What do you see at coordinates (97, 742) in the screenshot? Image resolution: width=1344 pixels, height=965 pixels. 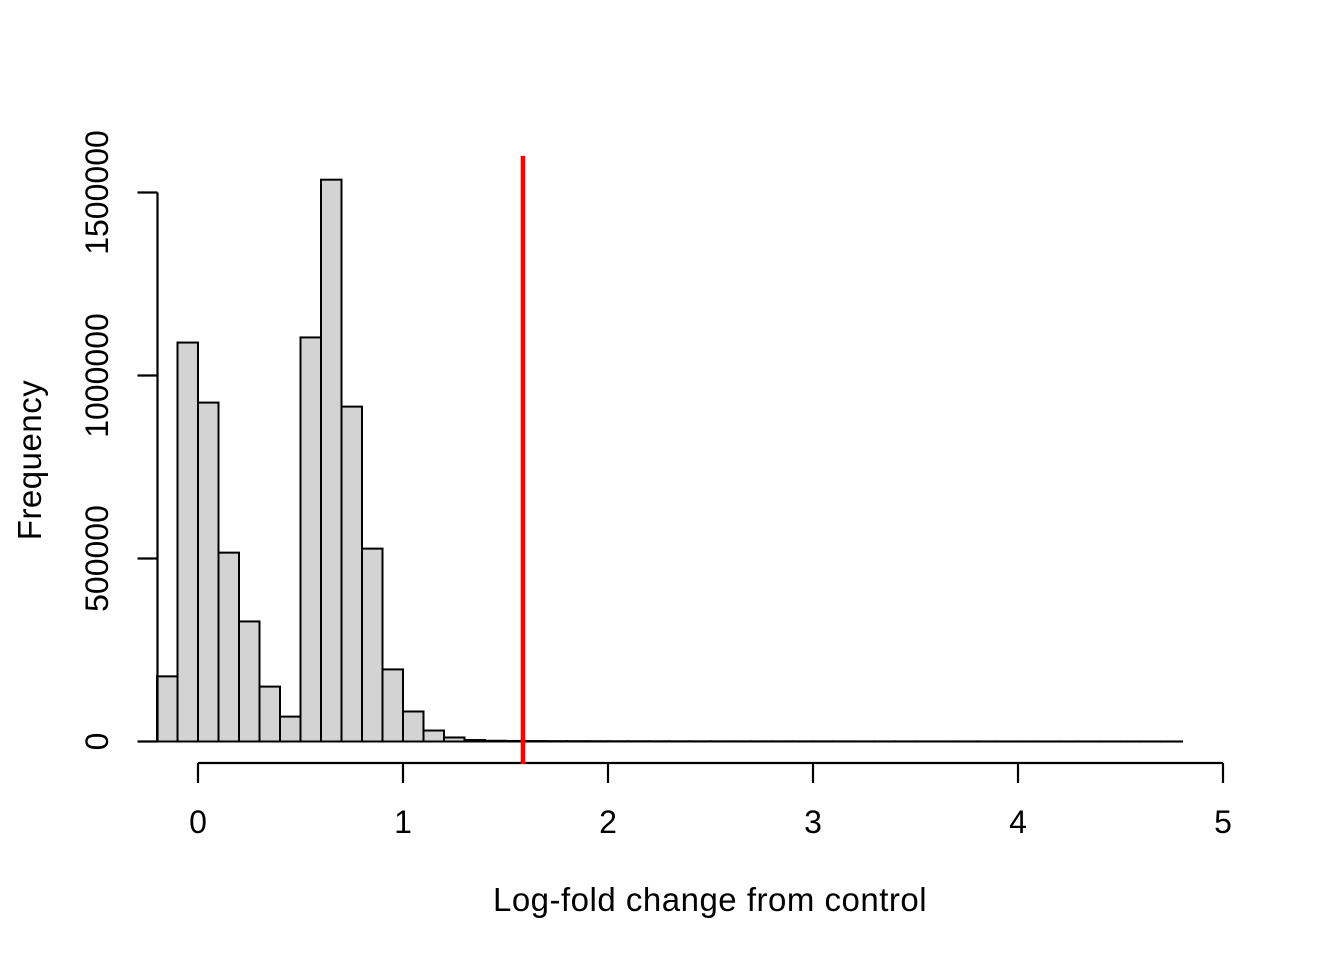 I see `y-tick-label: 0` at bounding box center [97, 742].